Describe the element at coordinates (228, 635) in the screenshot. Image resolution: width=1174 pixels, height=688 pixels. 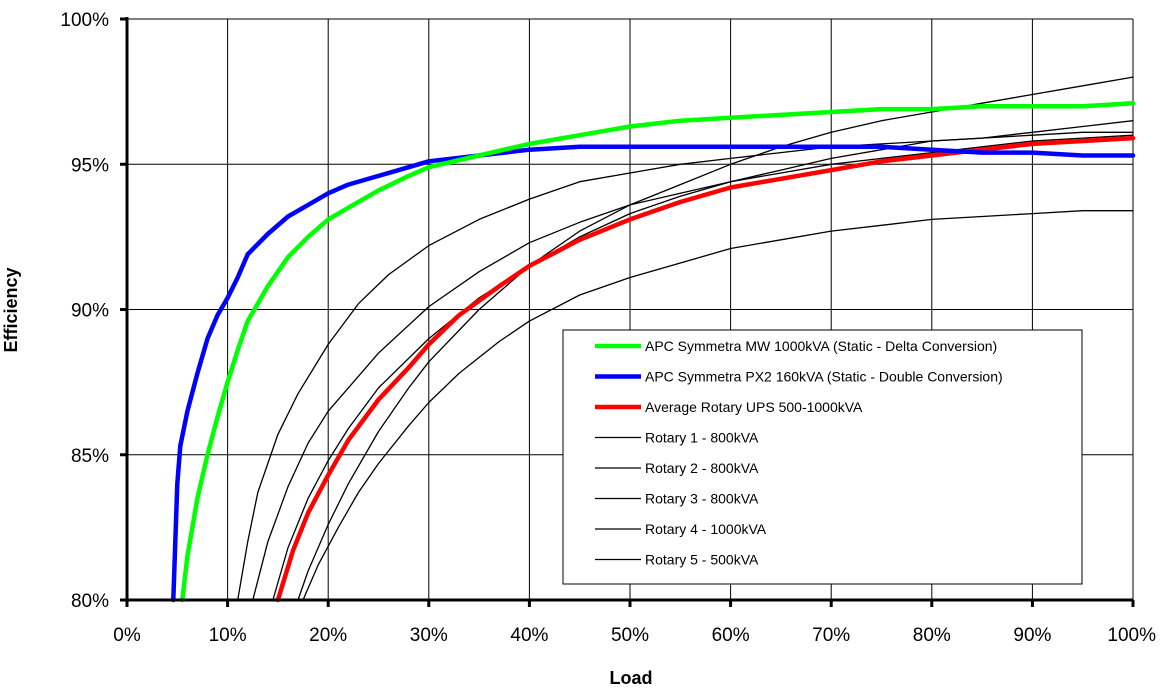
I see `x-tick-label: 10%` at that location.